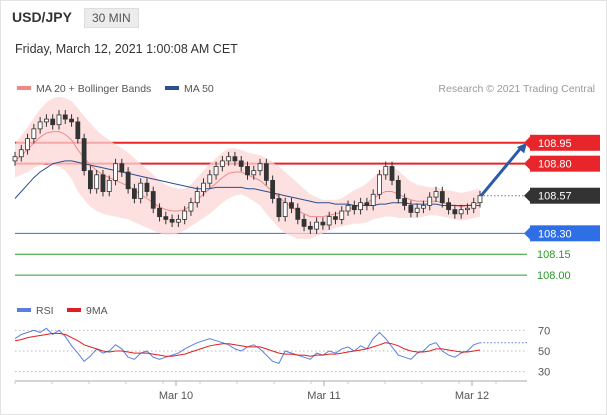 Image resolution: width=607 pixels, height=415 pixels. I want to click on level-label-108.95: 108.95, so click(562, 142).